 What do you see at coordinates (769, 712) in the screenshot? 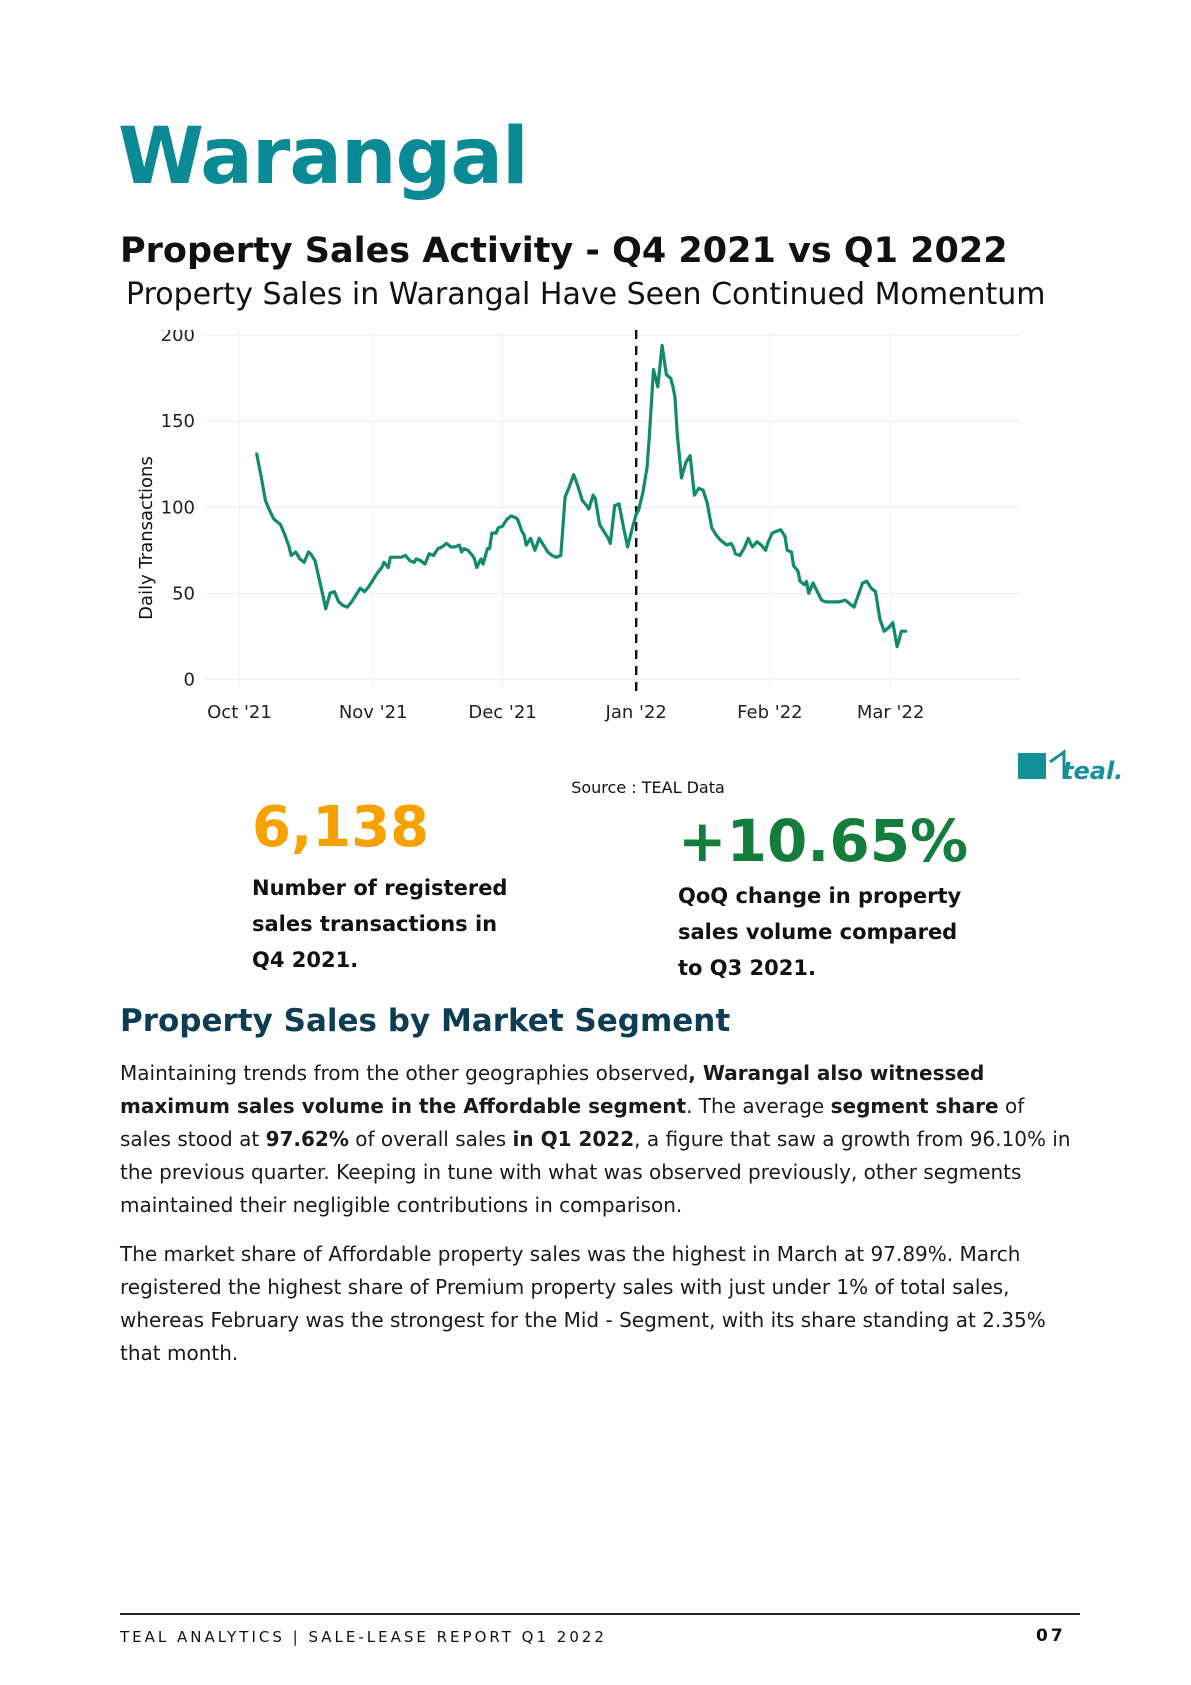
I see `x-tick-label: Feb '22` at bounding box center [769, 712].